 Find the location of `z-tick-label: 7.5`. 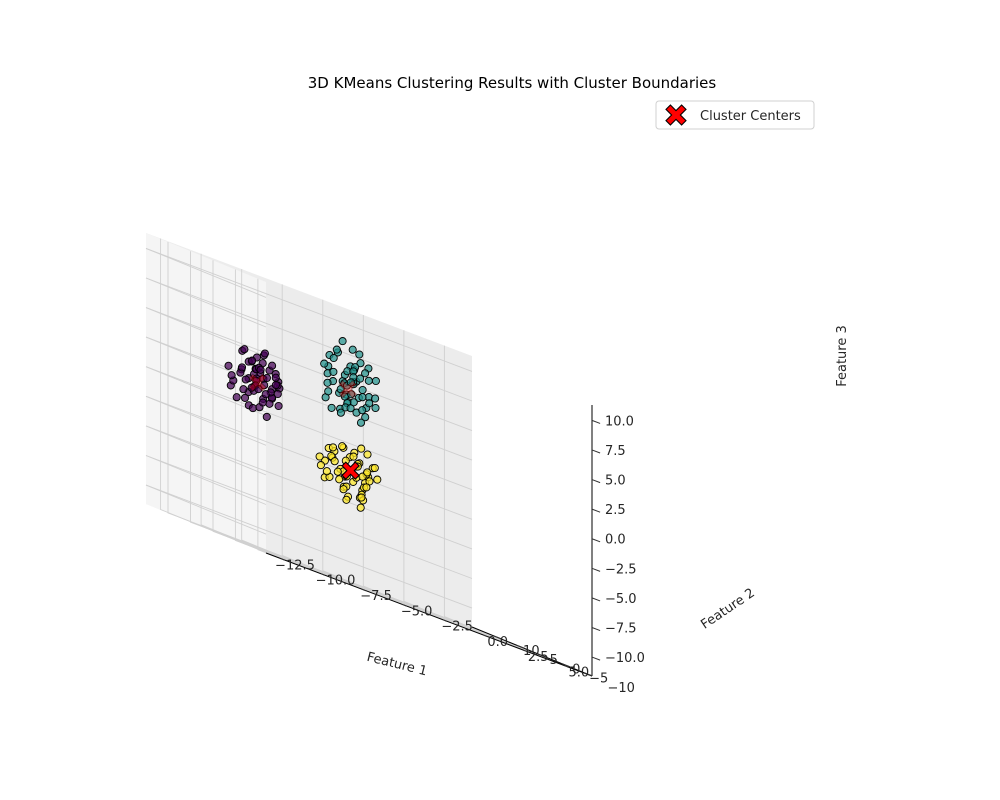

z-tick-label: 7.5 is located at coordinates (615, 451).